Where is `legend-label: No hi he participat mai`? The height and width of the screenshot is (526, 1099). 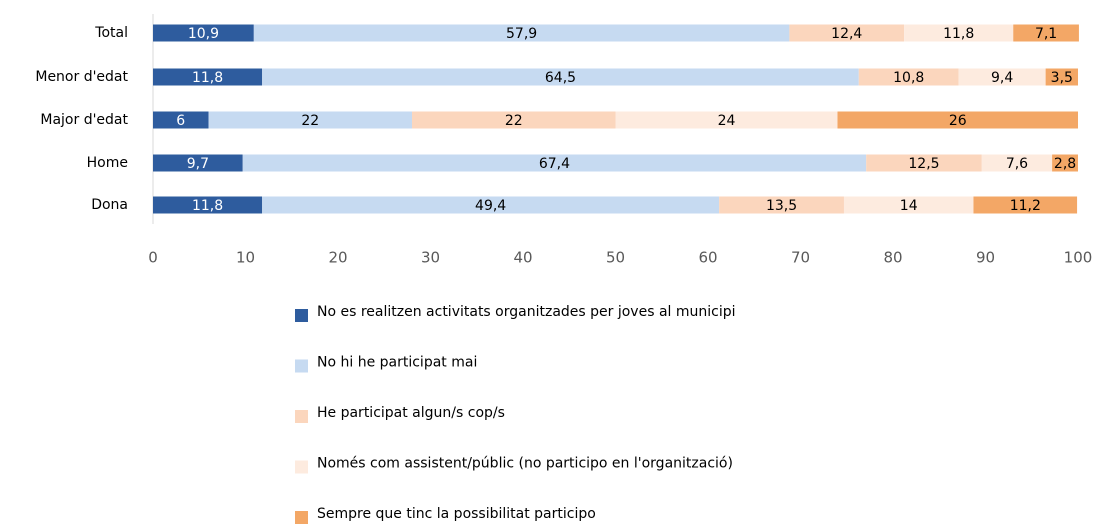
legend-label: No hi he participat mai is located at coordinates (397, 363).